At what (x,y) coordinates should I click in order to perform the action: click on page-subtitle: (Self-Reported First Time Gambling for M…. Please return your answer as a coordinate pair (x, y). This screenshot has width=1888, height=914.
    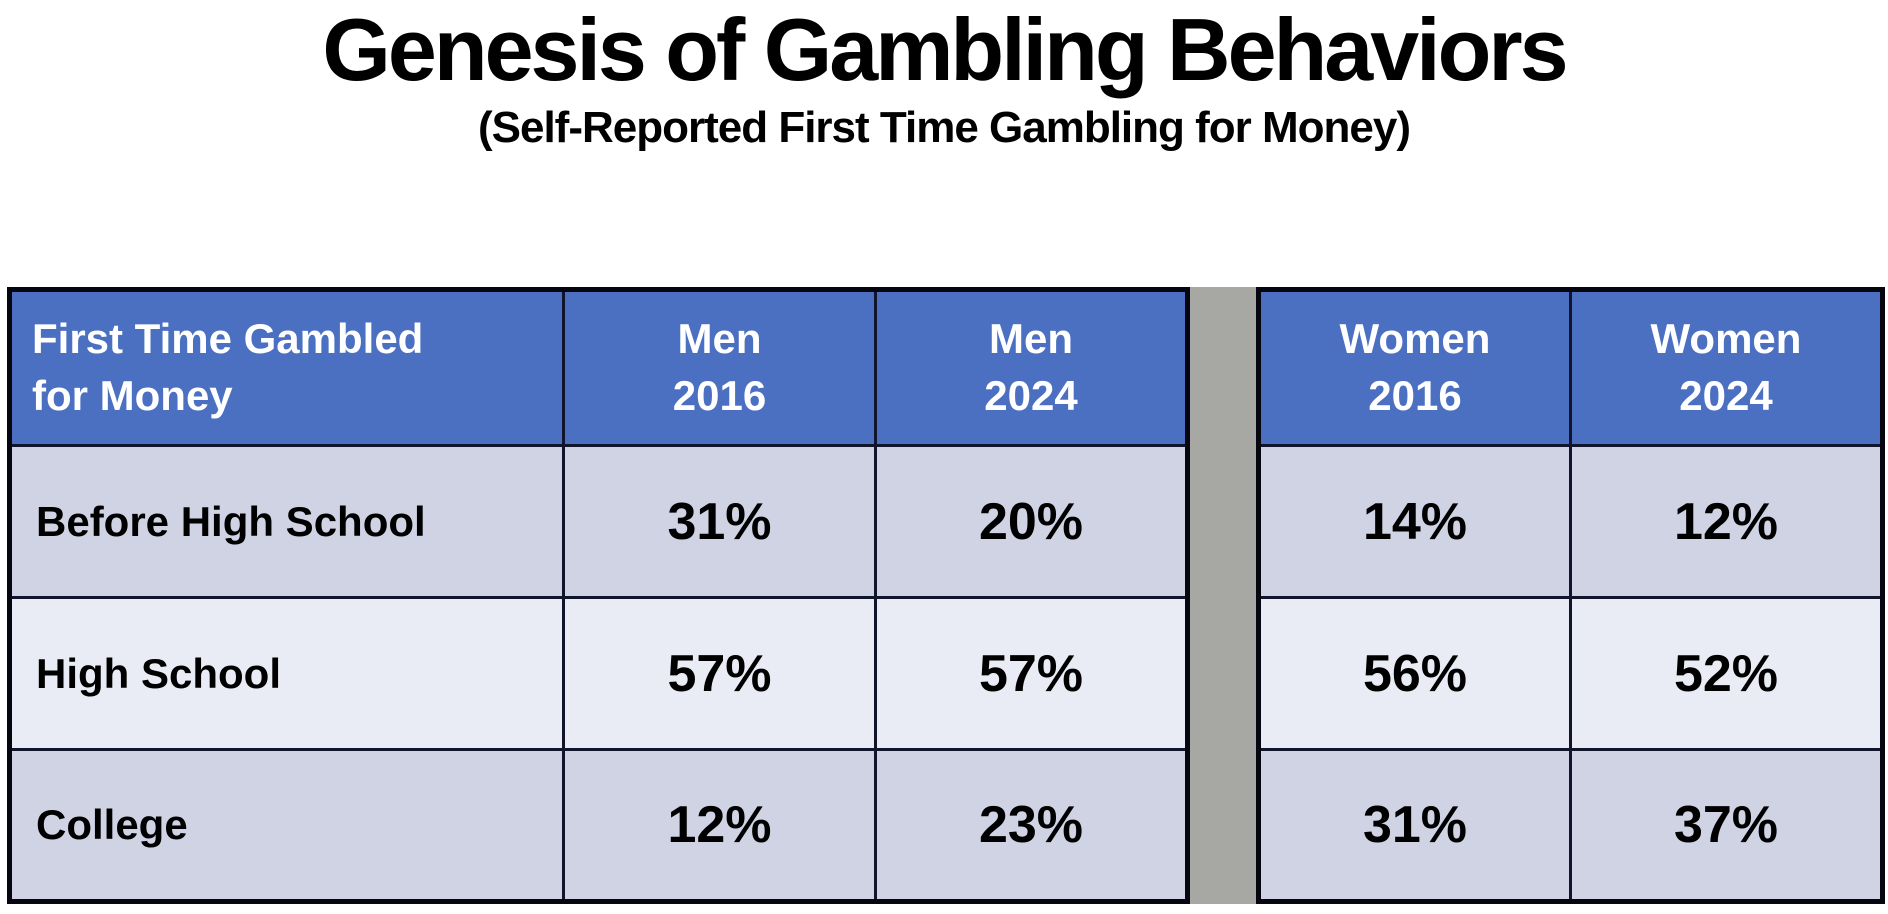
    Looking at the image, I should click on (944, 128).